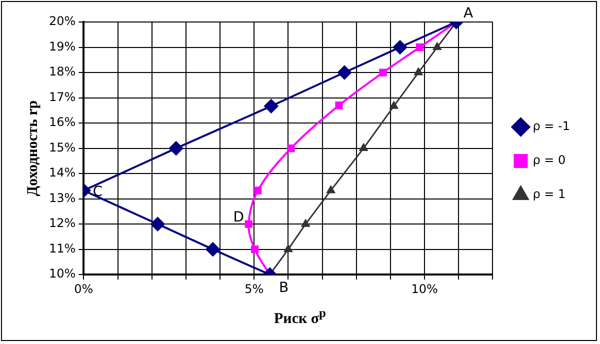 The width and height of the screenshot is (600, 344). Describe the element at coordinates (32, 148) in the screenshot. I see `y-axis-title: Доходность rp` at that location.